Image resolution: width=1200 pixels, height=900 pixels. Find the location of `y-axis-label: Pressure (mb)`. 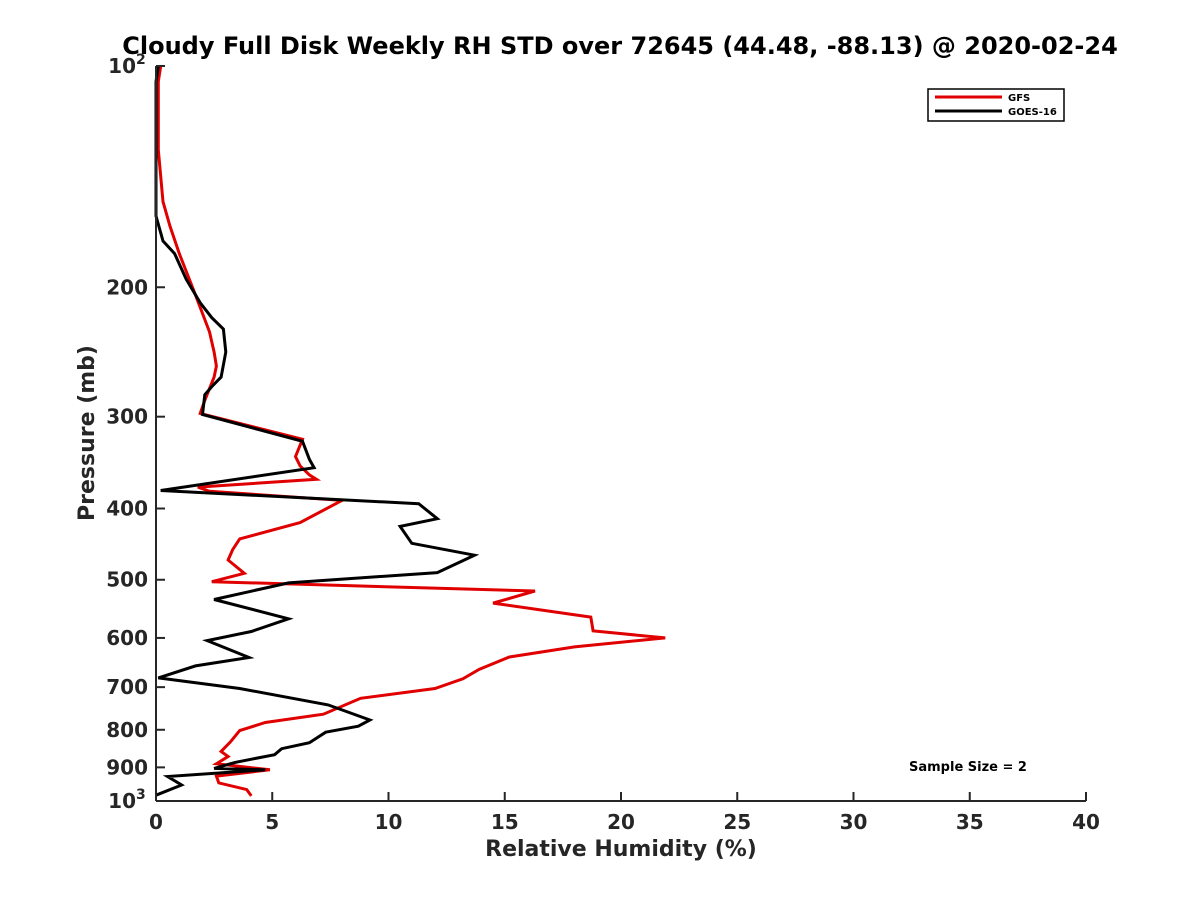

y-axis-label: Pressure (mb) is located at coordinates (87, 433).